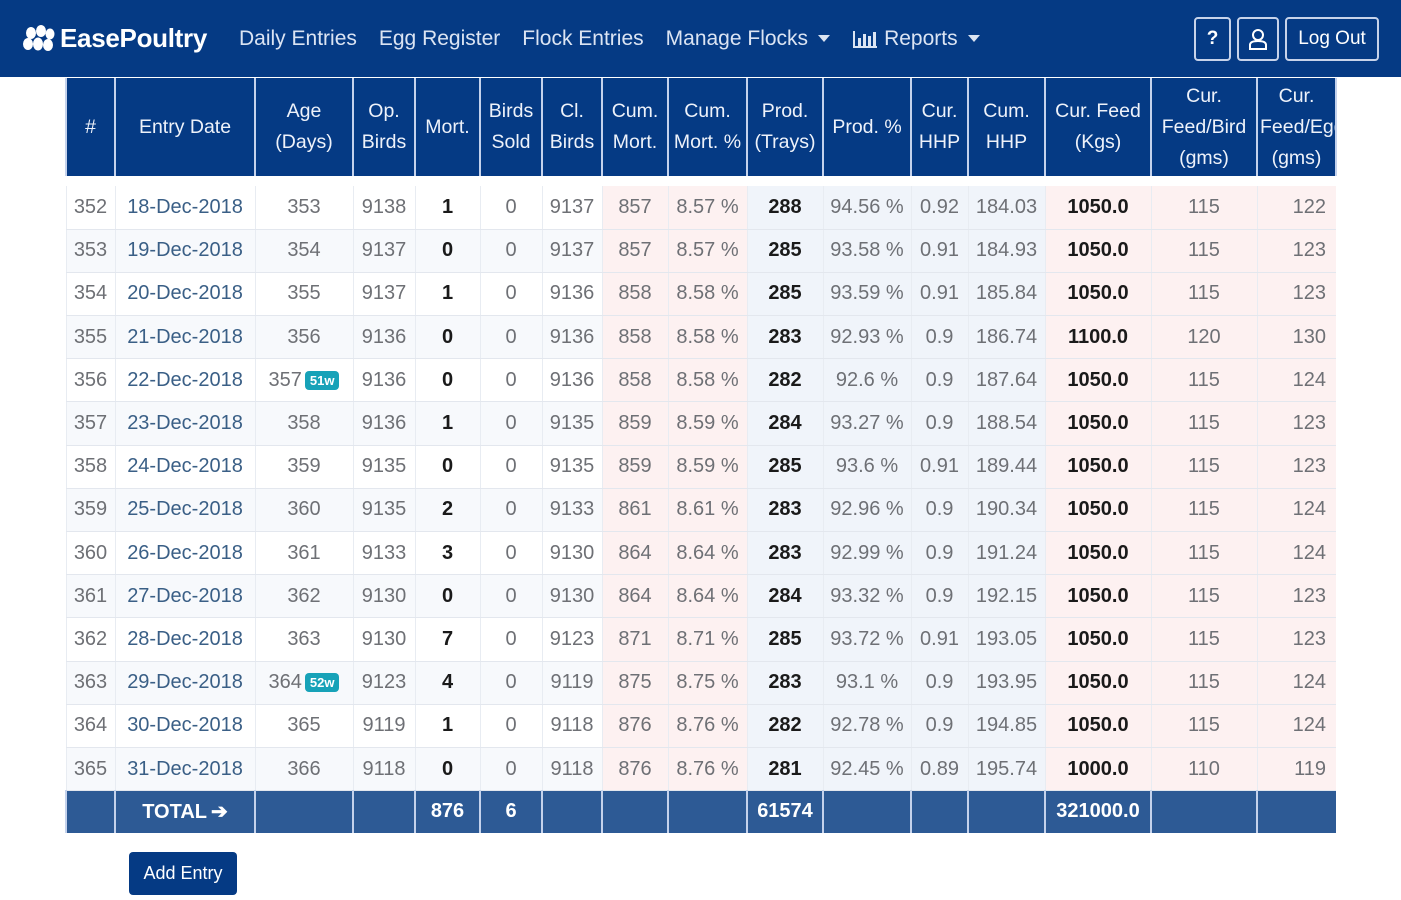 The width and height of the screenshot is (1401, 900). I want to click on age-value: 362, so click(304, 595).